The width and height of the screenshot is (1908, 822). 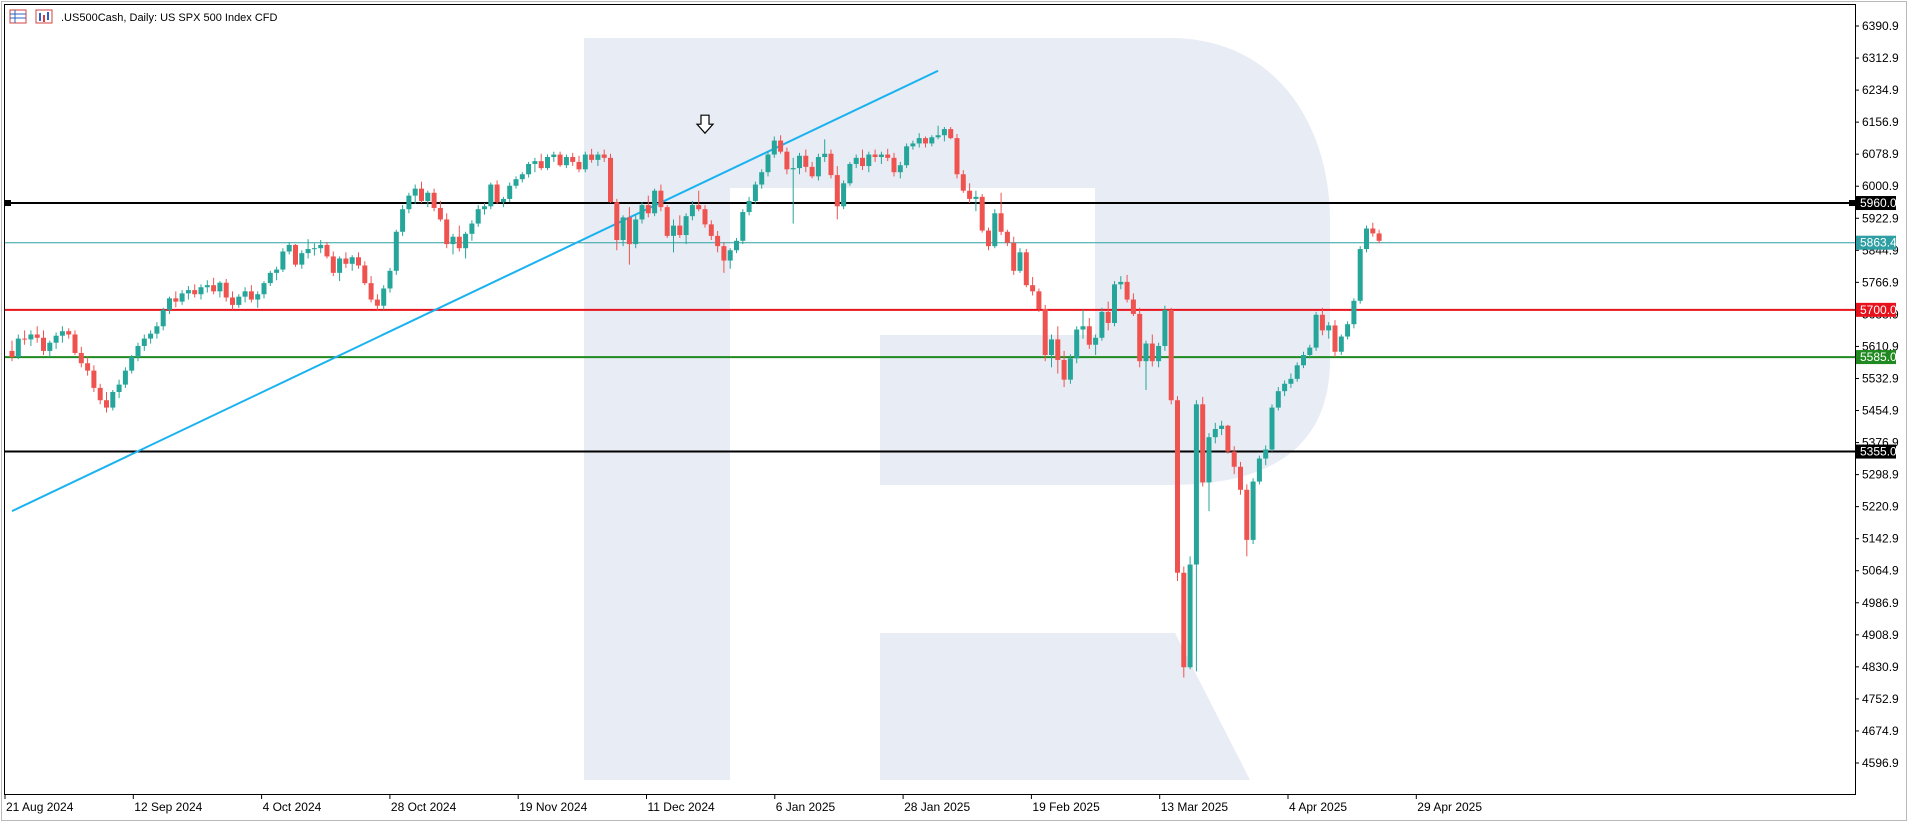 What do you see at coordinates (18, 16) in the screenshot?
I see `table-icon` at bounding box center [18, 16].